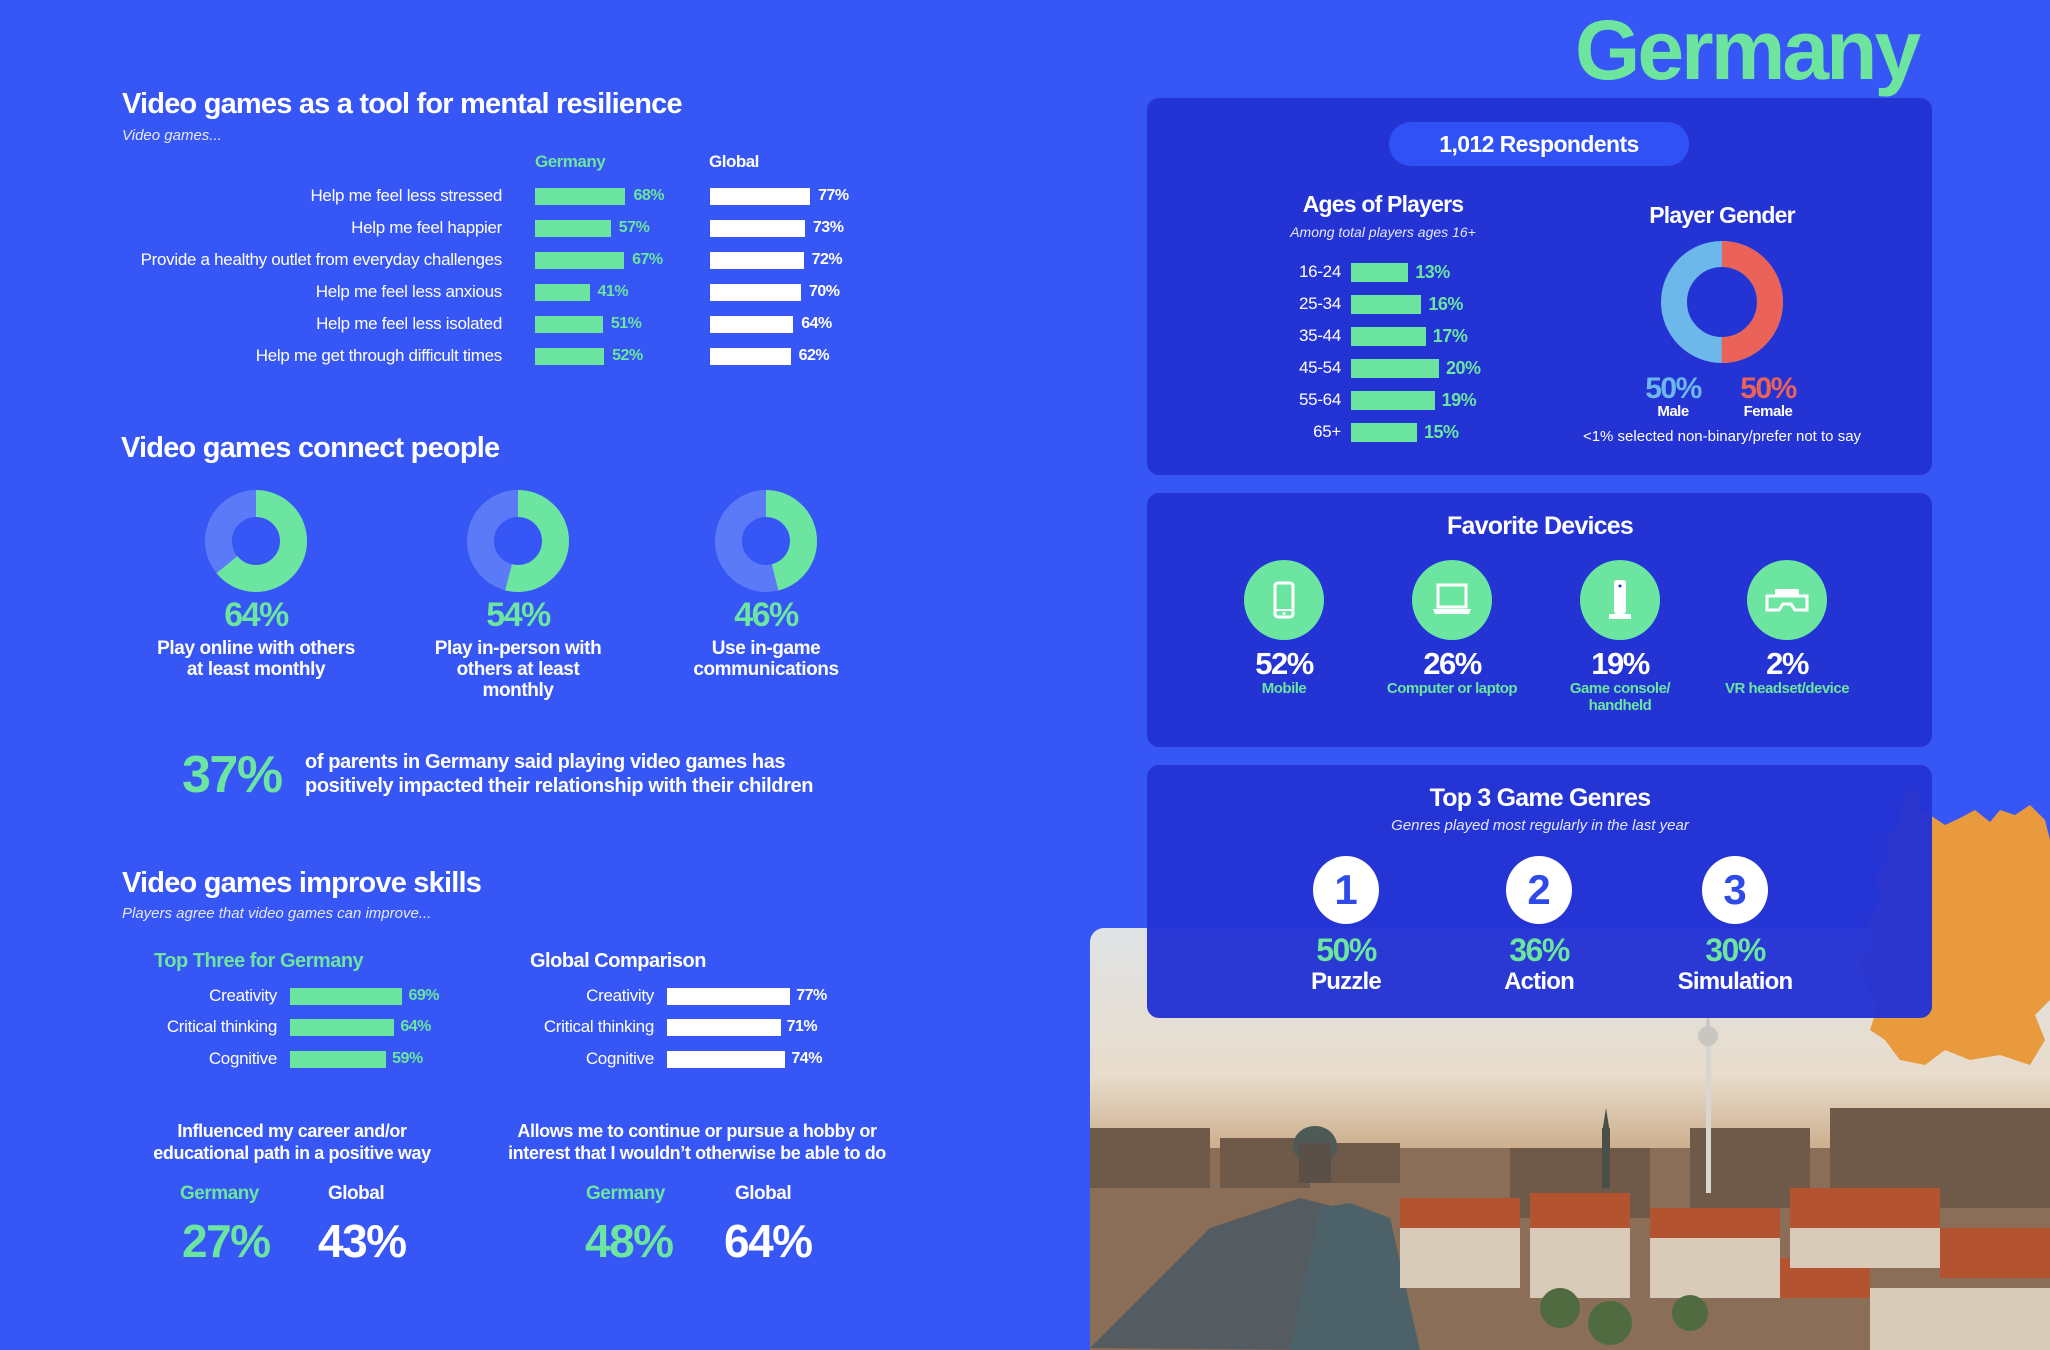  I want to click on skills-germany-heading: Top Three for Germany, so click(259, 961).